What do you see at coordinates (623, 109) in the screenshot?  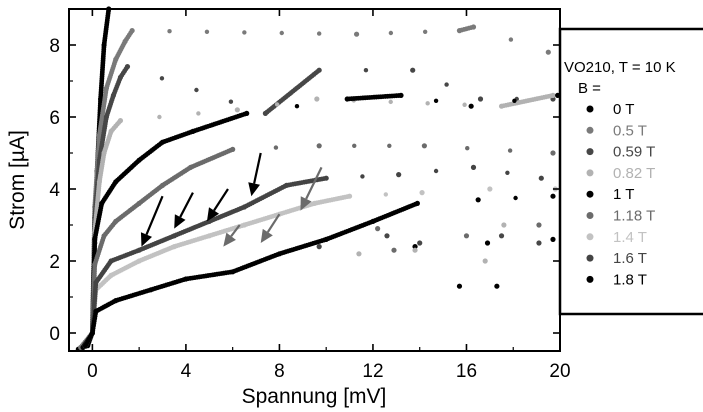 I see `legend-label: 0 T` at bounding box center [623, 109].